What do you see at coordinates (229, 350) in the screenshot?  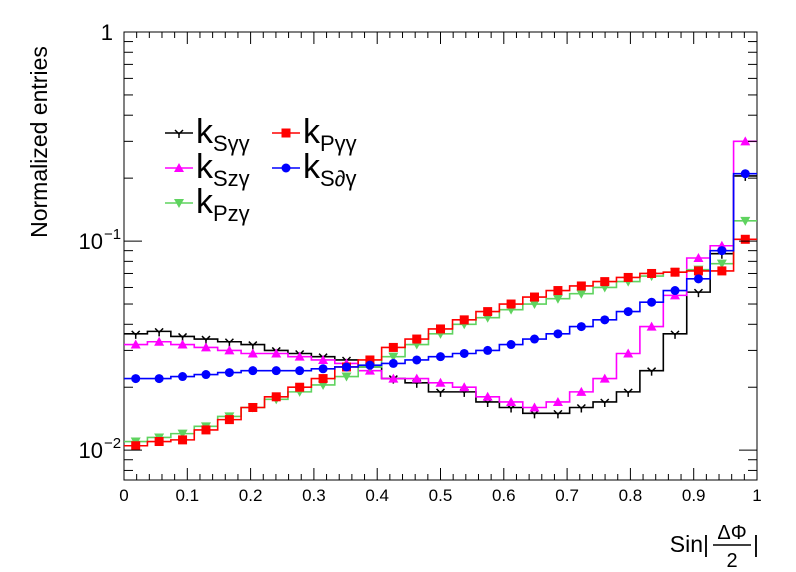 I see `data-point-k-sz--4` at bounding box center [229, 350].